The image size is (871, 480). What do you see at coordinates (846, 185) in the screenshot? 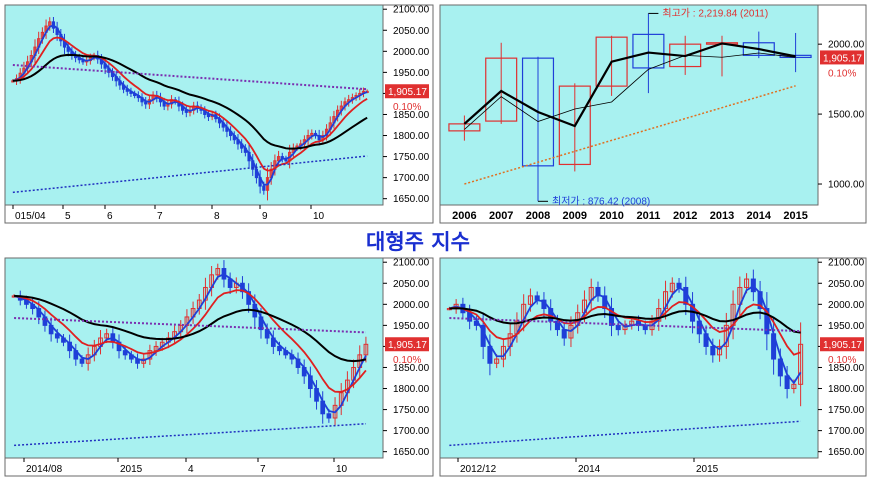
I see `y-tick-label: 1000.00` at bounding box center [846, 185].